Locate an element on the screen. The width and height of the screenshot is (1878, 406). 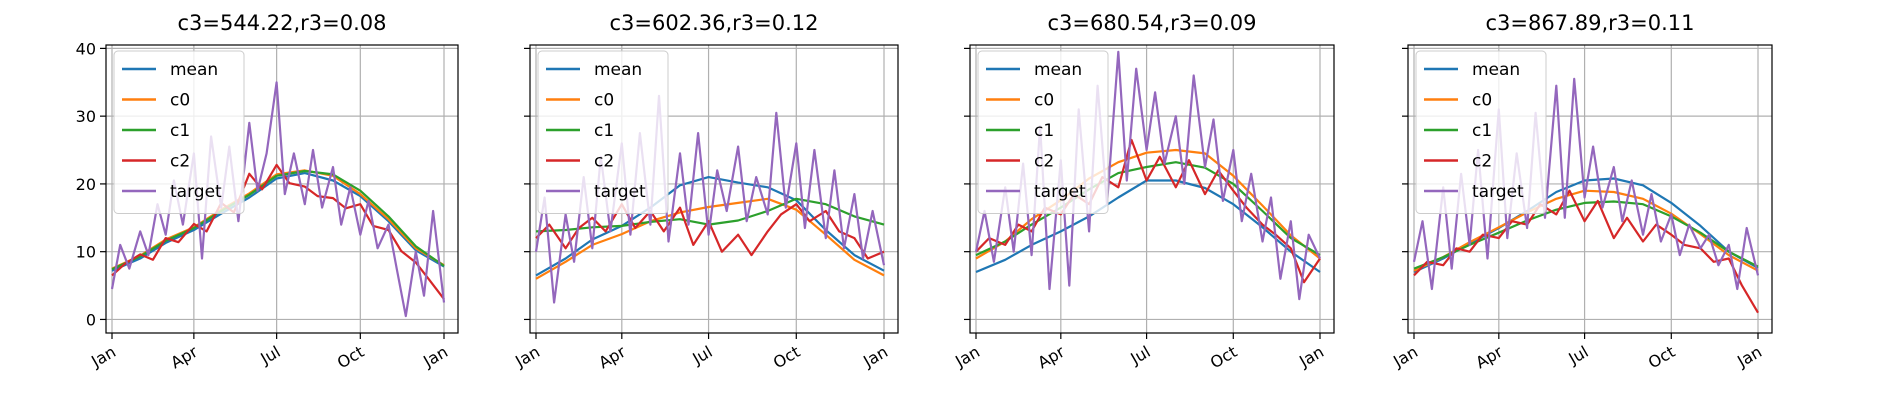
y-tick-label: 20 is located at coordinates (86, 184).